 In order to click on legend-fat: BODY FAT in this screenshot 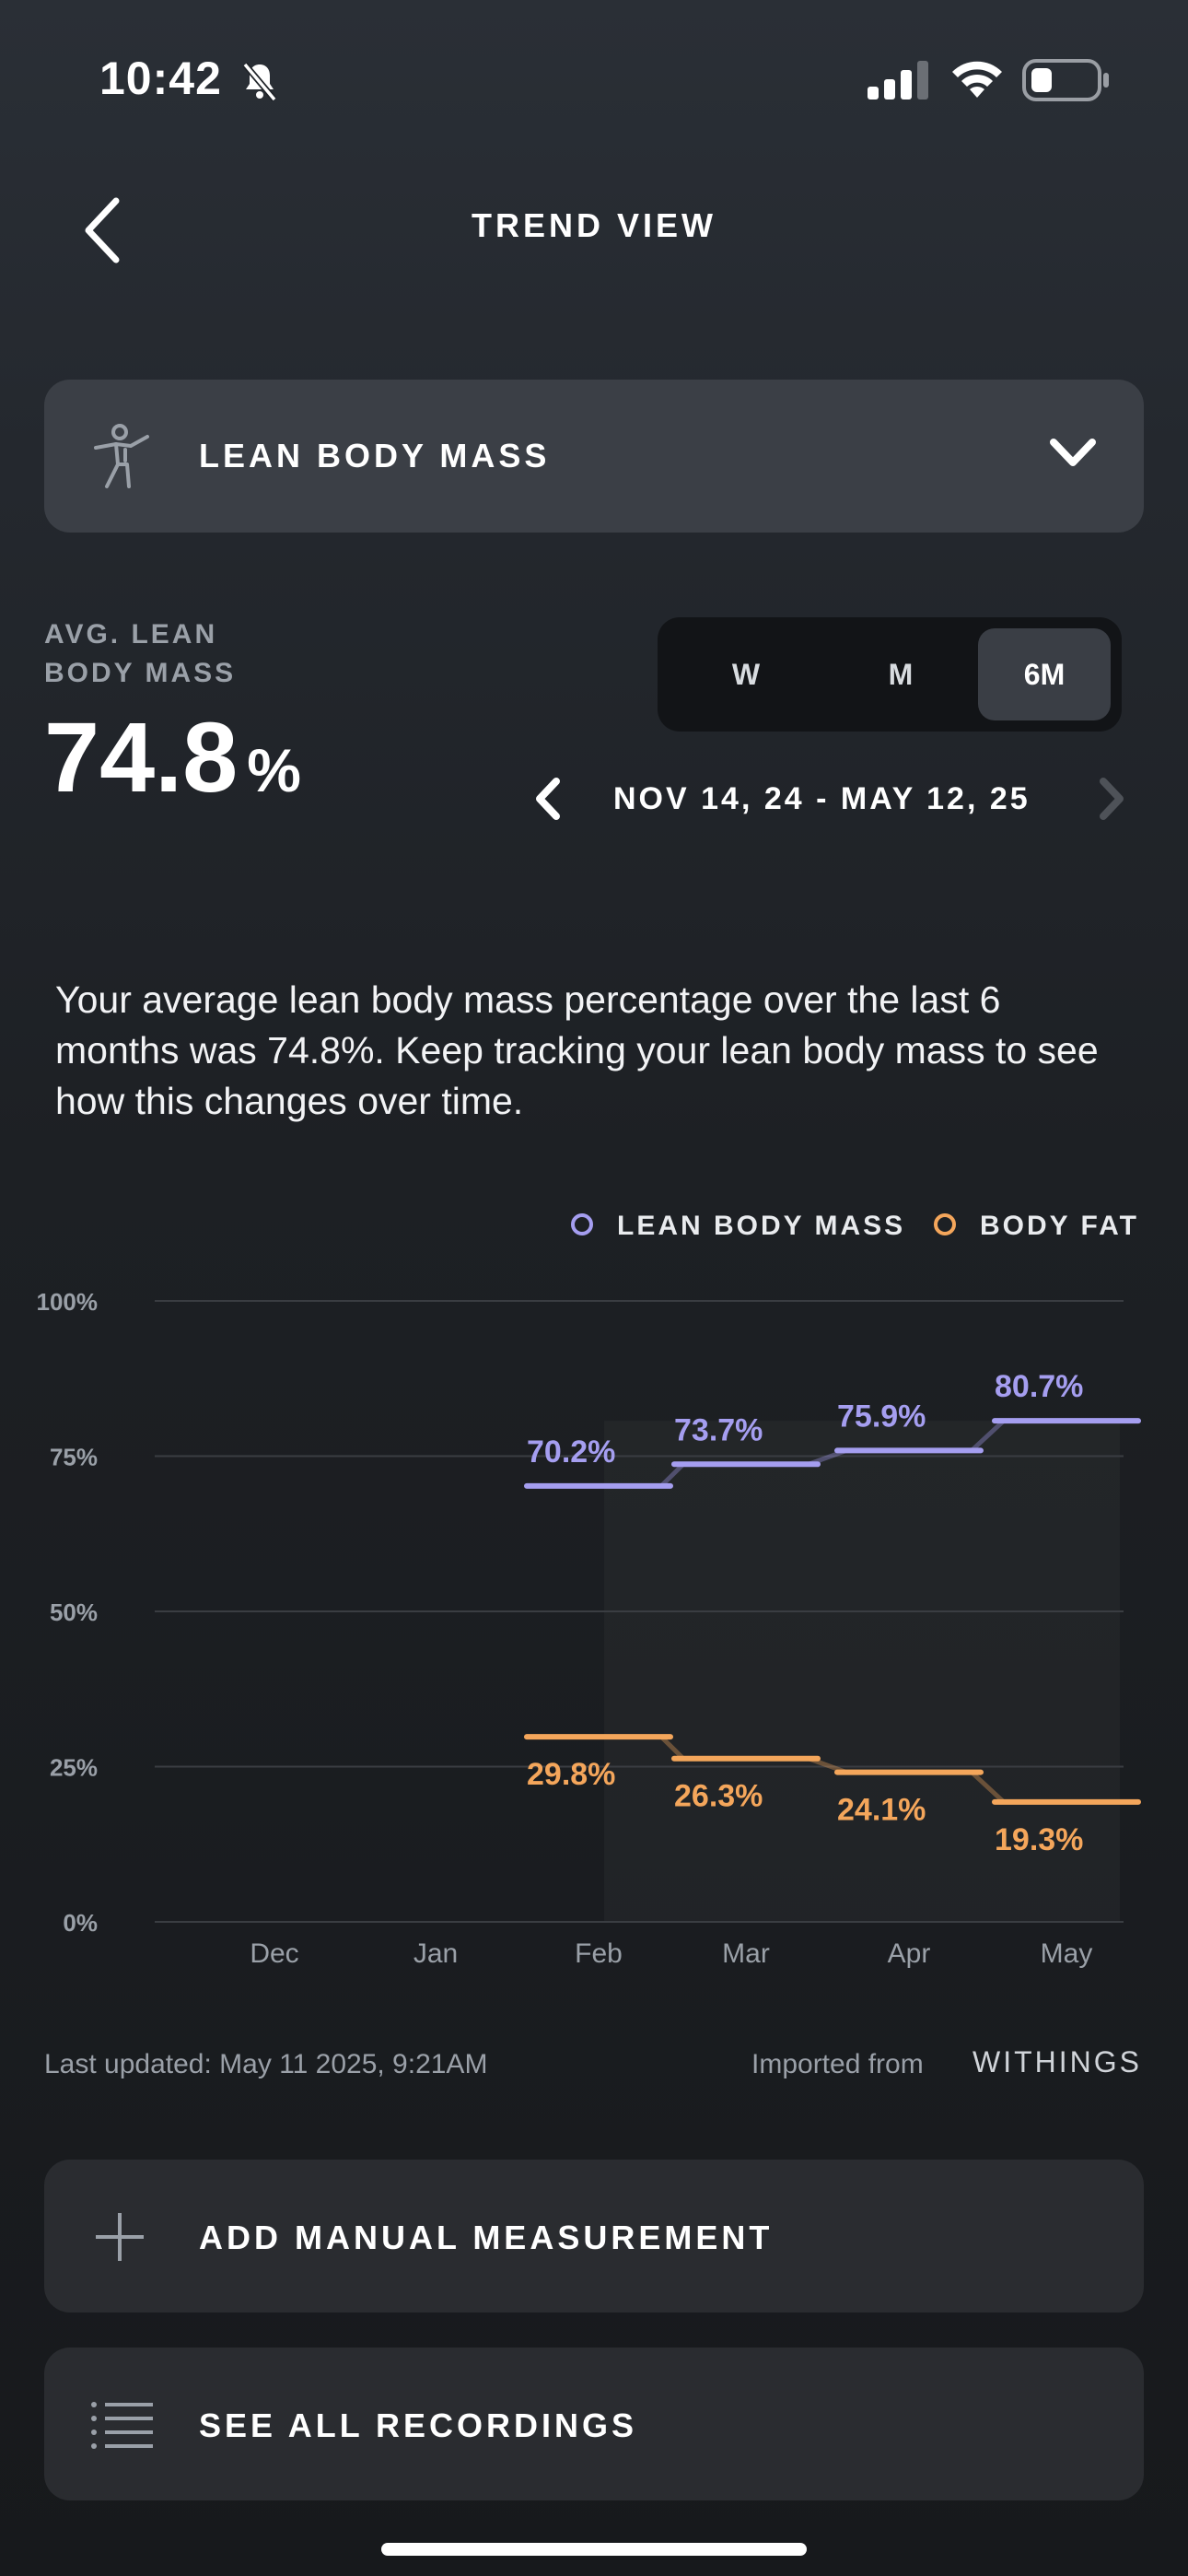, I will do `click(1036, 1226)`.